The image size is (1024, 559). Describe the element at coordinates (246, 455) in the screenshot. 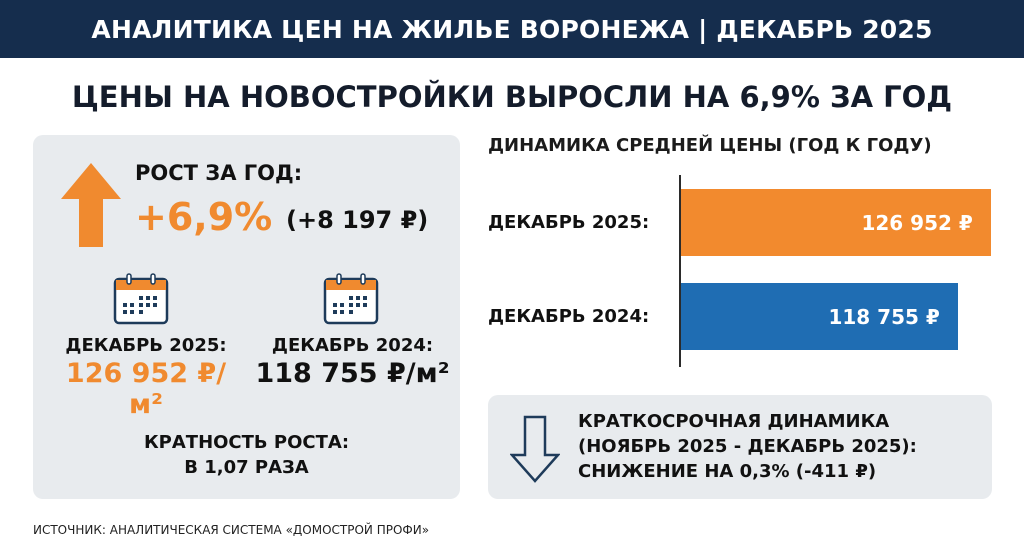

I see `growth-ratio: КРАТНОСТЬ РОСТА: В 1,07 РАЗА` at that location.